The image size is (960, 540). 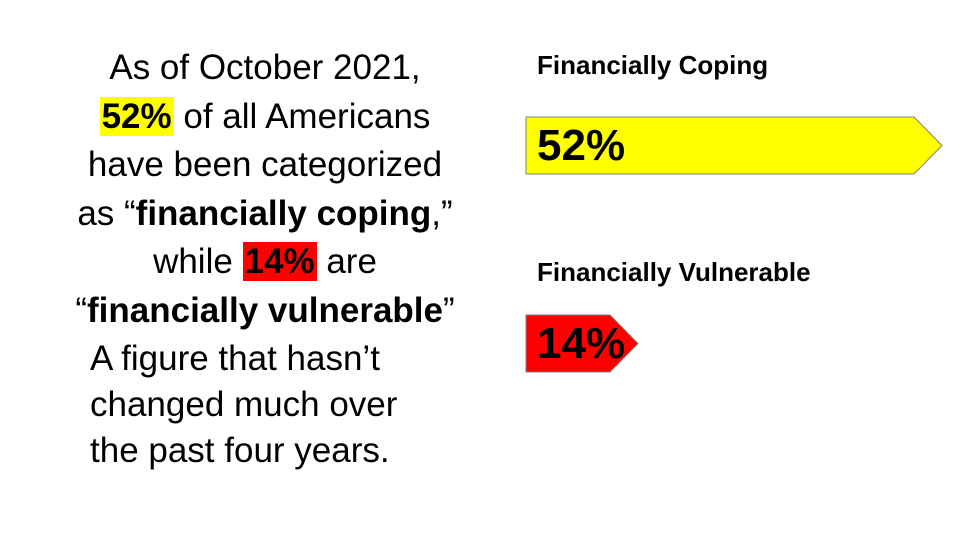 I want to click on statement-line-5: while 14% are, so click(x=265, y=261).